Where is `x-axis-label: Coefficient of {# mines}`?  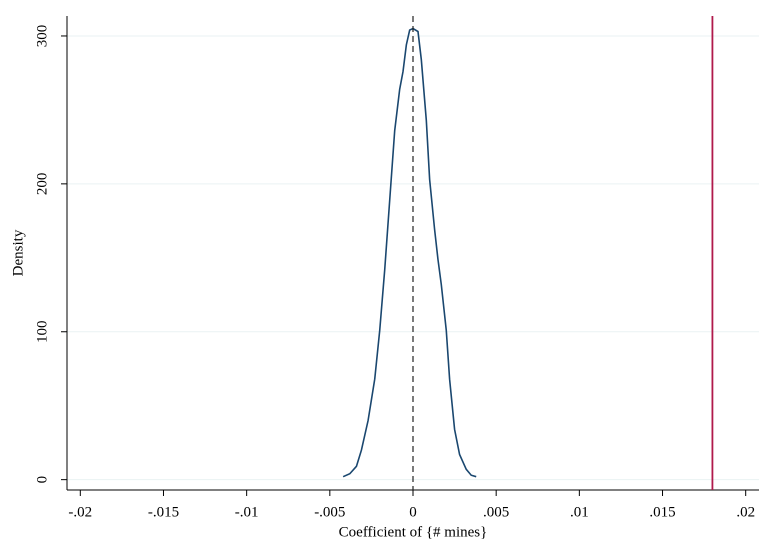 x-axis-label: Coefficient of {# mines} is located at coordinates (413, 532).